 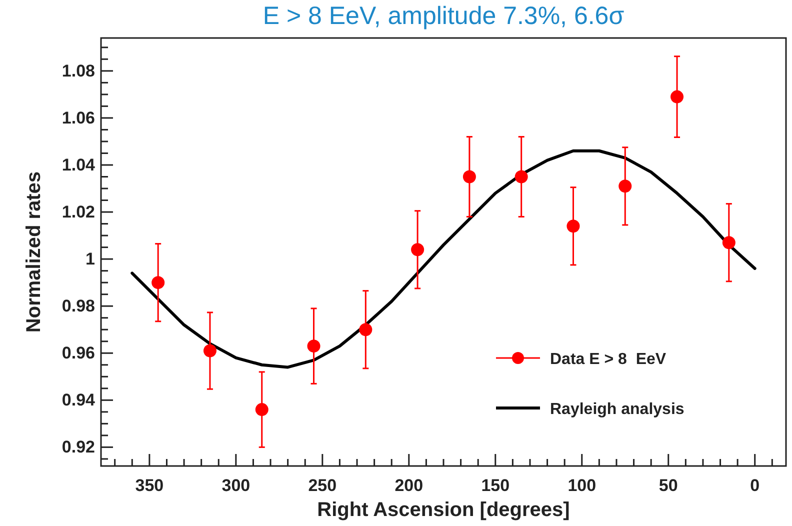 What do you see at coordinates (617, 409) in the screenshot?
I see `legend-label: Rayleigh analysis` at bounding box center [617, 409].